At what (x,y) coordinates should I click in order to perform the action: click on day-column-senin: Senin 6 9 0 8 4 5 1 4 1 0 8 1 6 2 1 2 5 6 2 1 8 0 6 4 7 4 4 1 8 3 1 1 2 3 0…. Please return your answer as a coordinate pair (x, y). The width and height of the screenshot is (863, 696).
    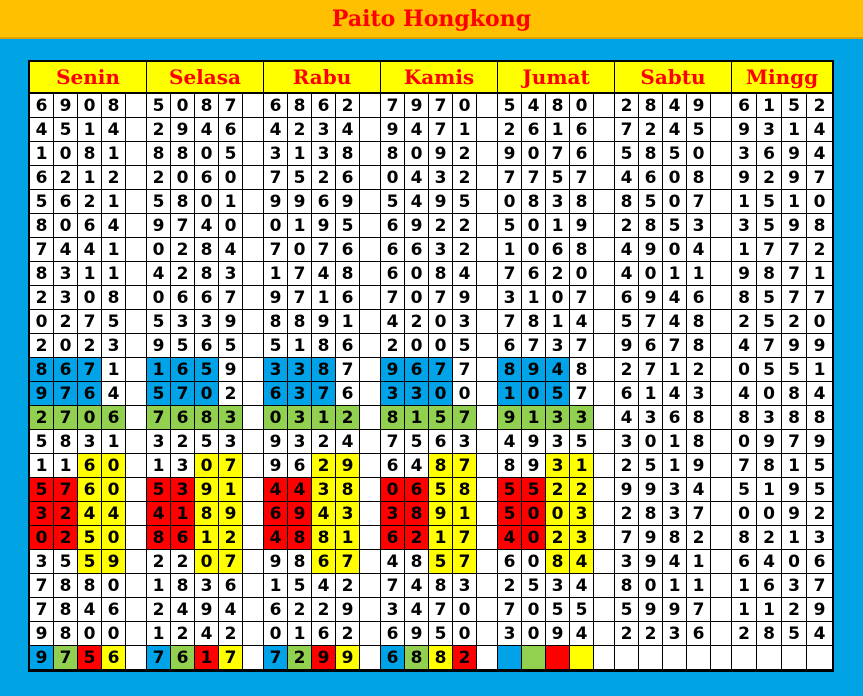
    Looking at the image, I should click on (88, 366).